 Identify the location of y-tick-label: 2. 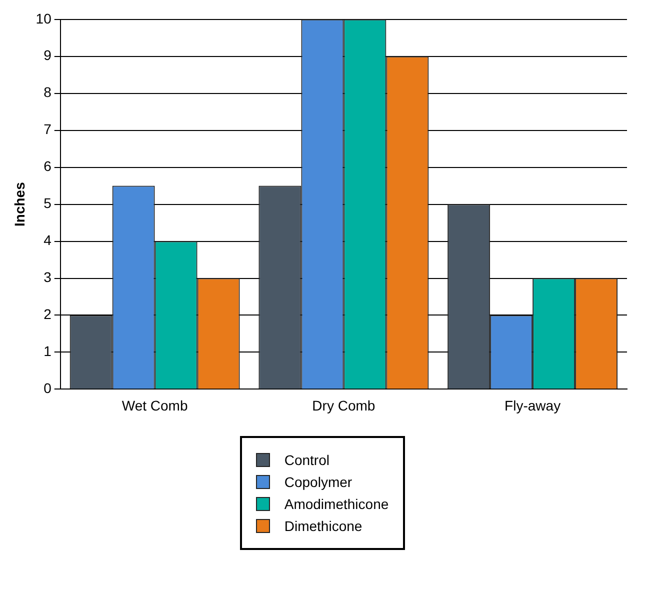
(48, 314).